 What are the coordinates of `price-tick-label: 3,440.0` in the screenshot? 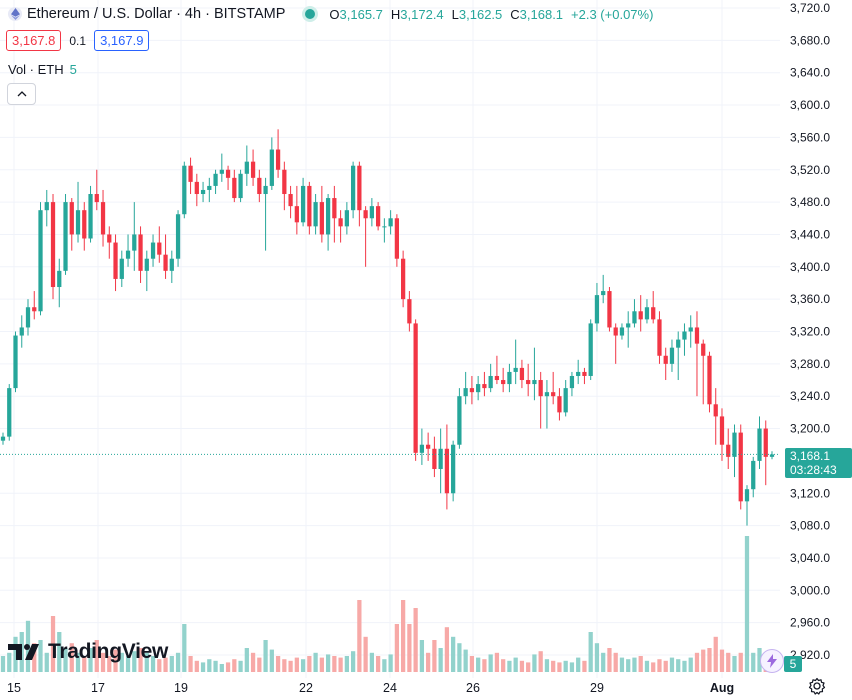 It's located at (810, 234).